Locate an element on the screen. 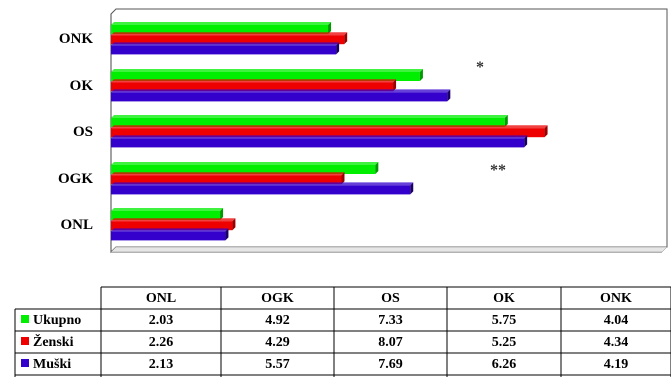 The height and width of the screenshot is (377, 671). bar-muki-ogk is located at coordinates (262, 188).